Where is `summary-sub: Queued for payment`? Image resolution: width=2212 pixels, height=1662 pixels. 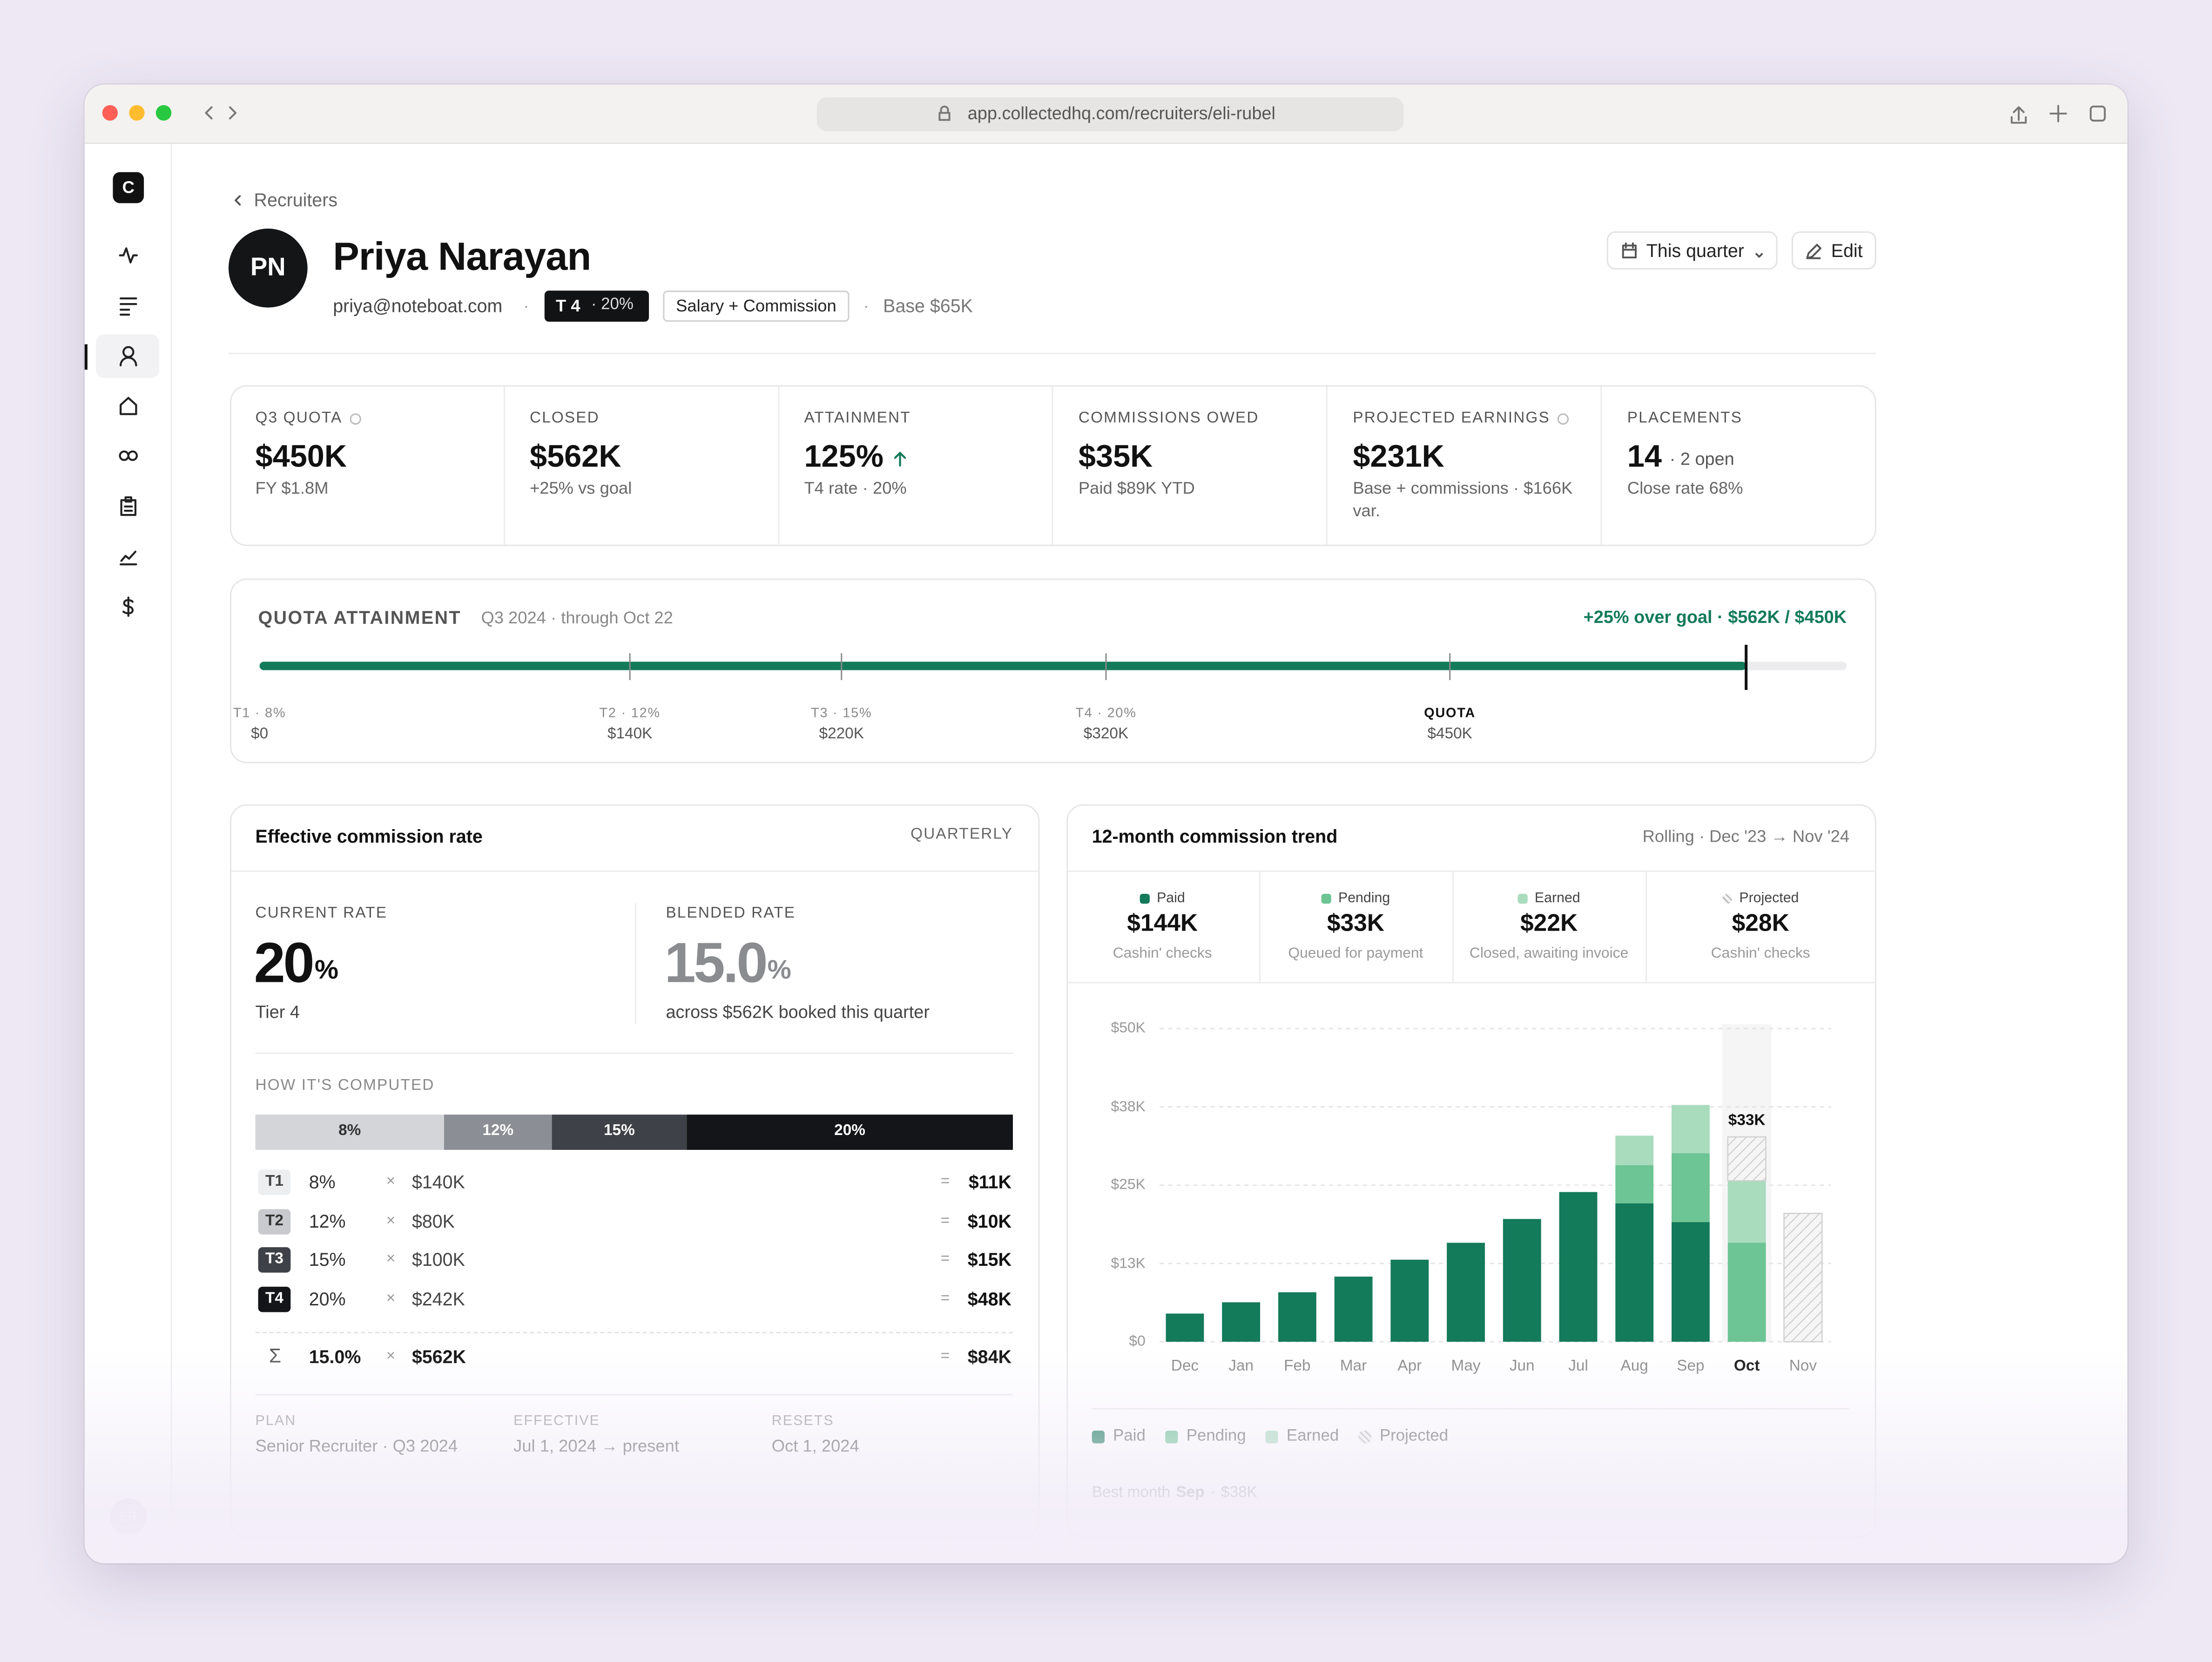 summary-sub: Queued for payment is located at coordinates (1355, 953).